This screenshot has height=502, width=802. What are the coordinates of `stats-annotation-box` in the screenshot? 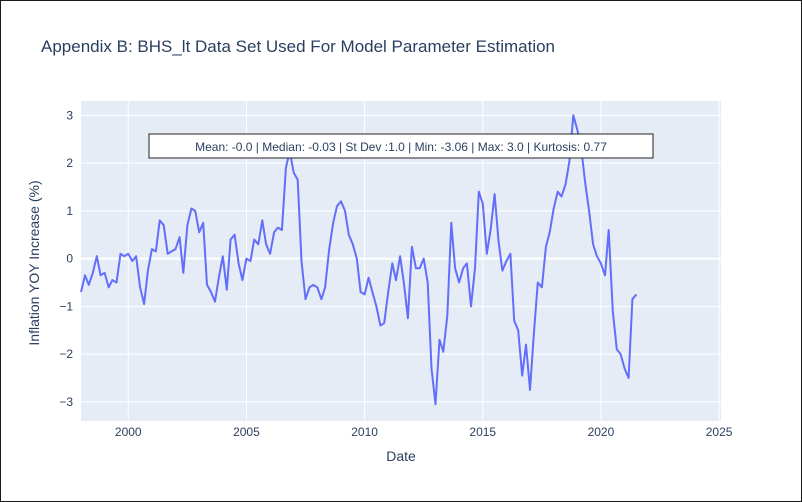 It's located at (401, 146).